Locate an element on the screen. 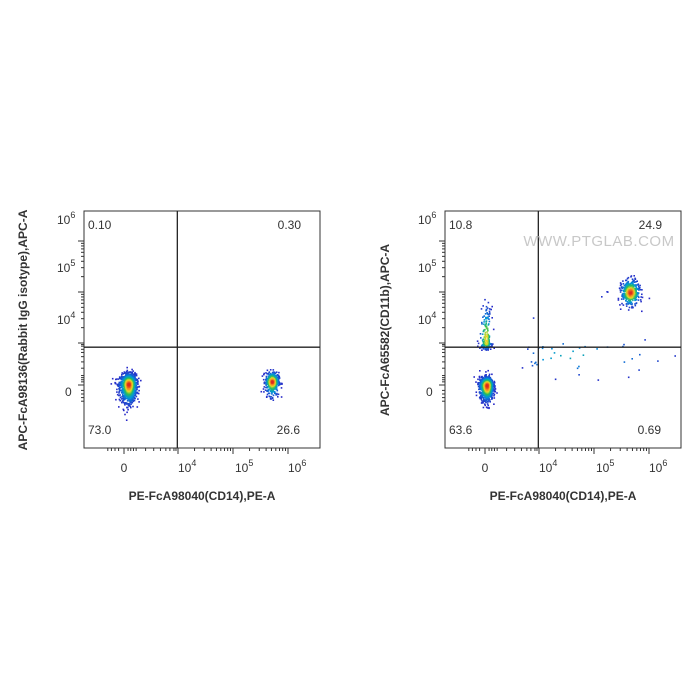  quadrant-lower-left-value: 63.6 is located at coordinates (461, 430).